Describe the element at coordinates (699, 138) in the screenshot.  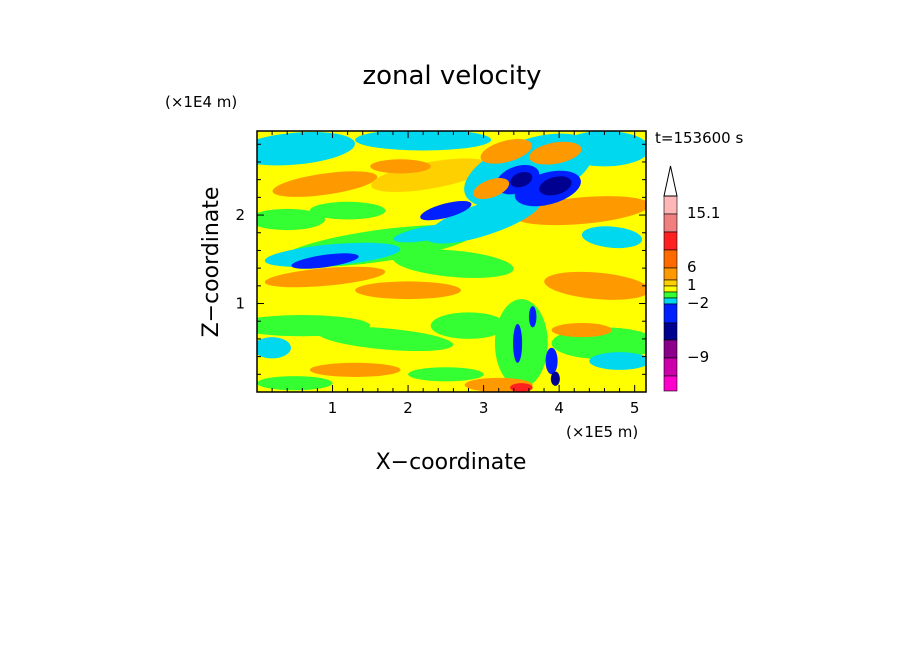
I see `time-label: t=153600 s` at that location.